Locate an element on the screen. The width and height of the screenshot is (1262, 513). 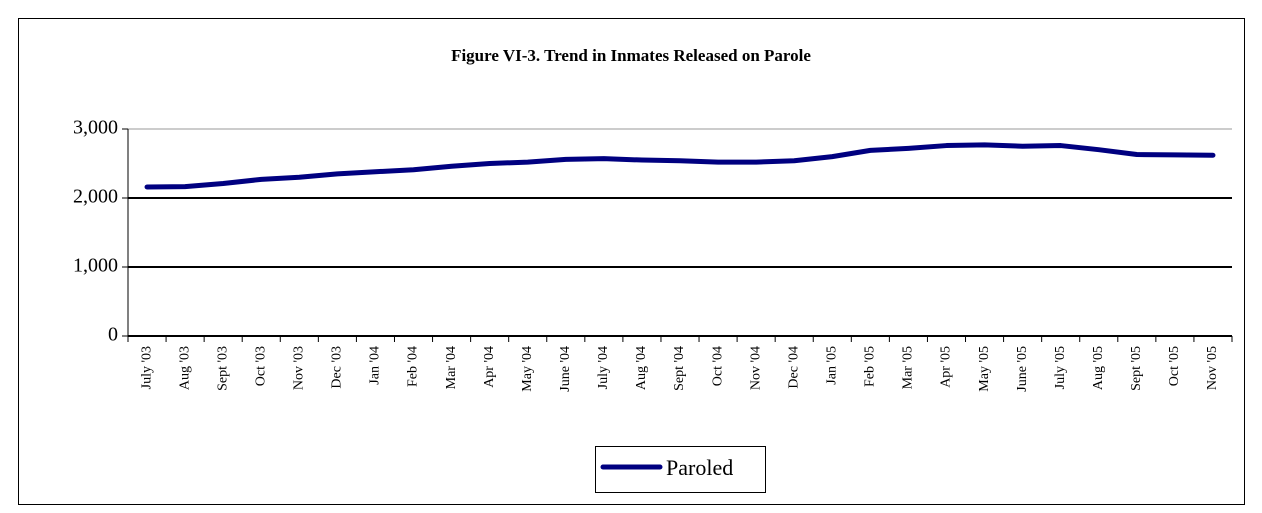
x-tick-label: Aug '05 is located at coordinates (1098, 368).